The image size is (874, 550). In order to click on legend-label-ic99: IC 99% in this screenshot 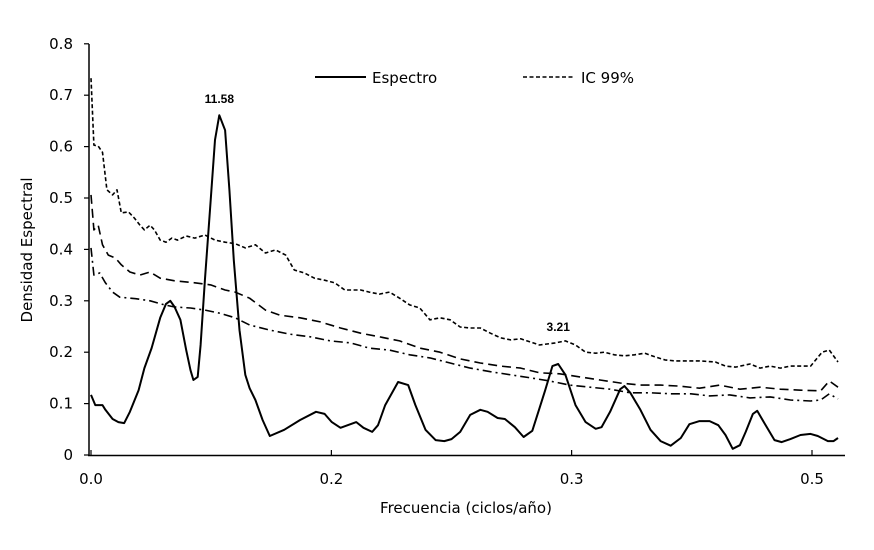, I will do `click(607, 78)`.